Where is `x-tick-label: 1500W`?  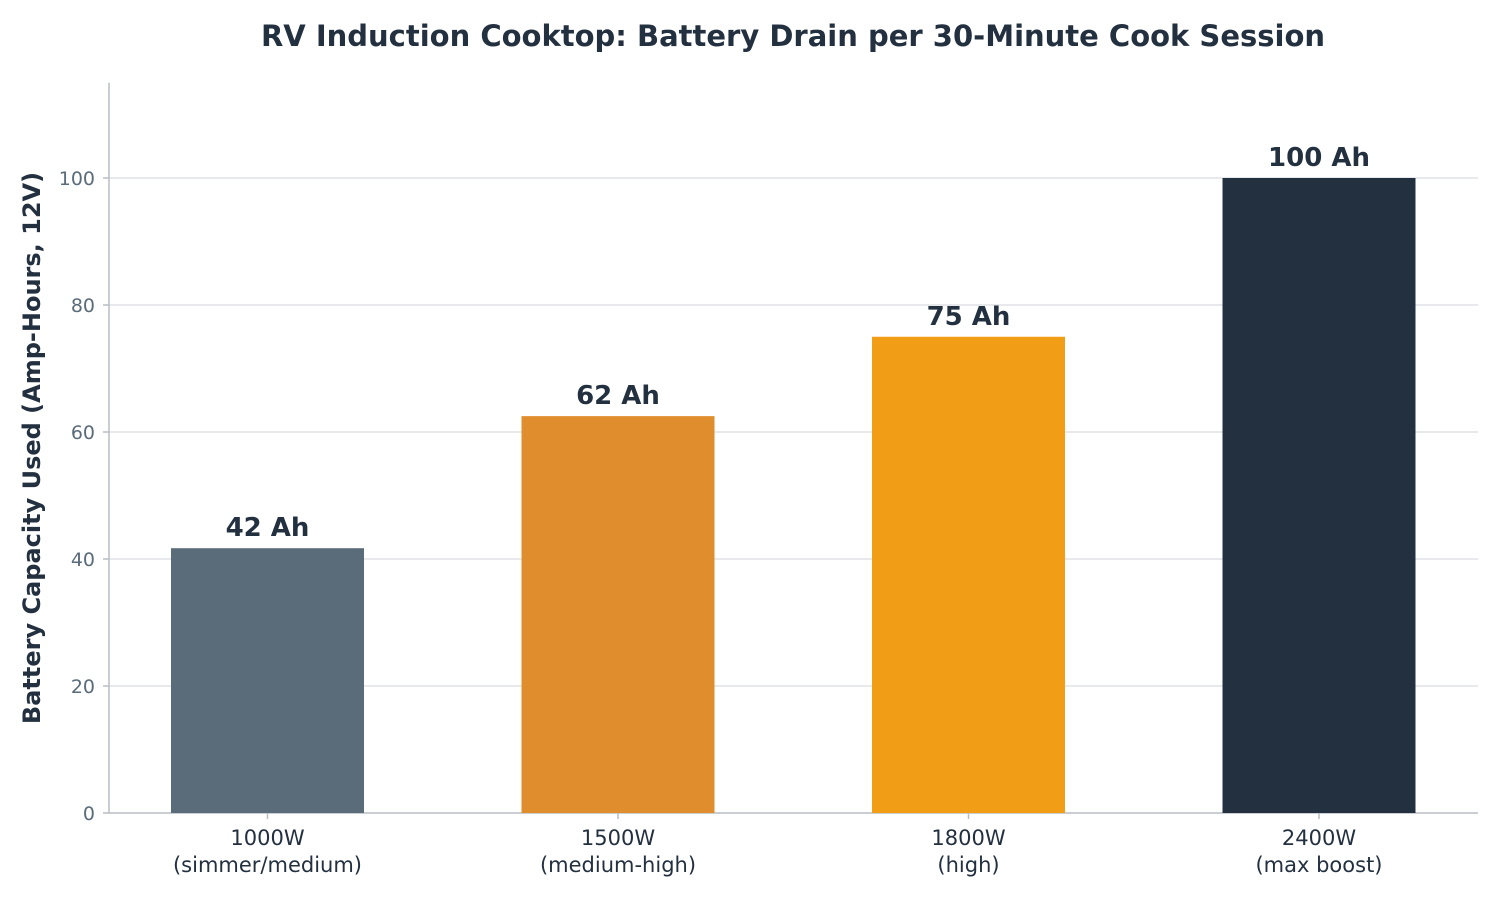 x-tick-label: 1500W is located at coordinates (618, 838).